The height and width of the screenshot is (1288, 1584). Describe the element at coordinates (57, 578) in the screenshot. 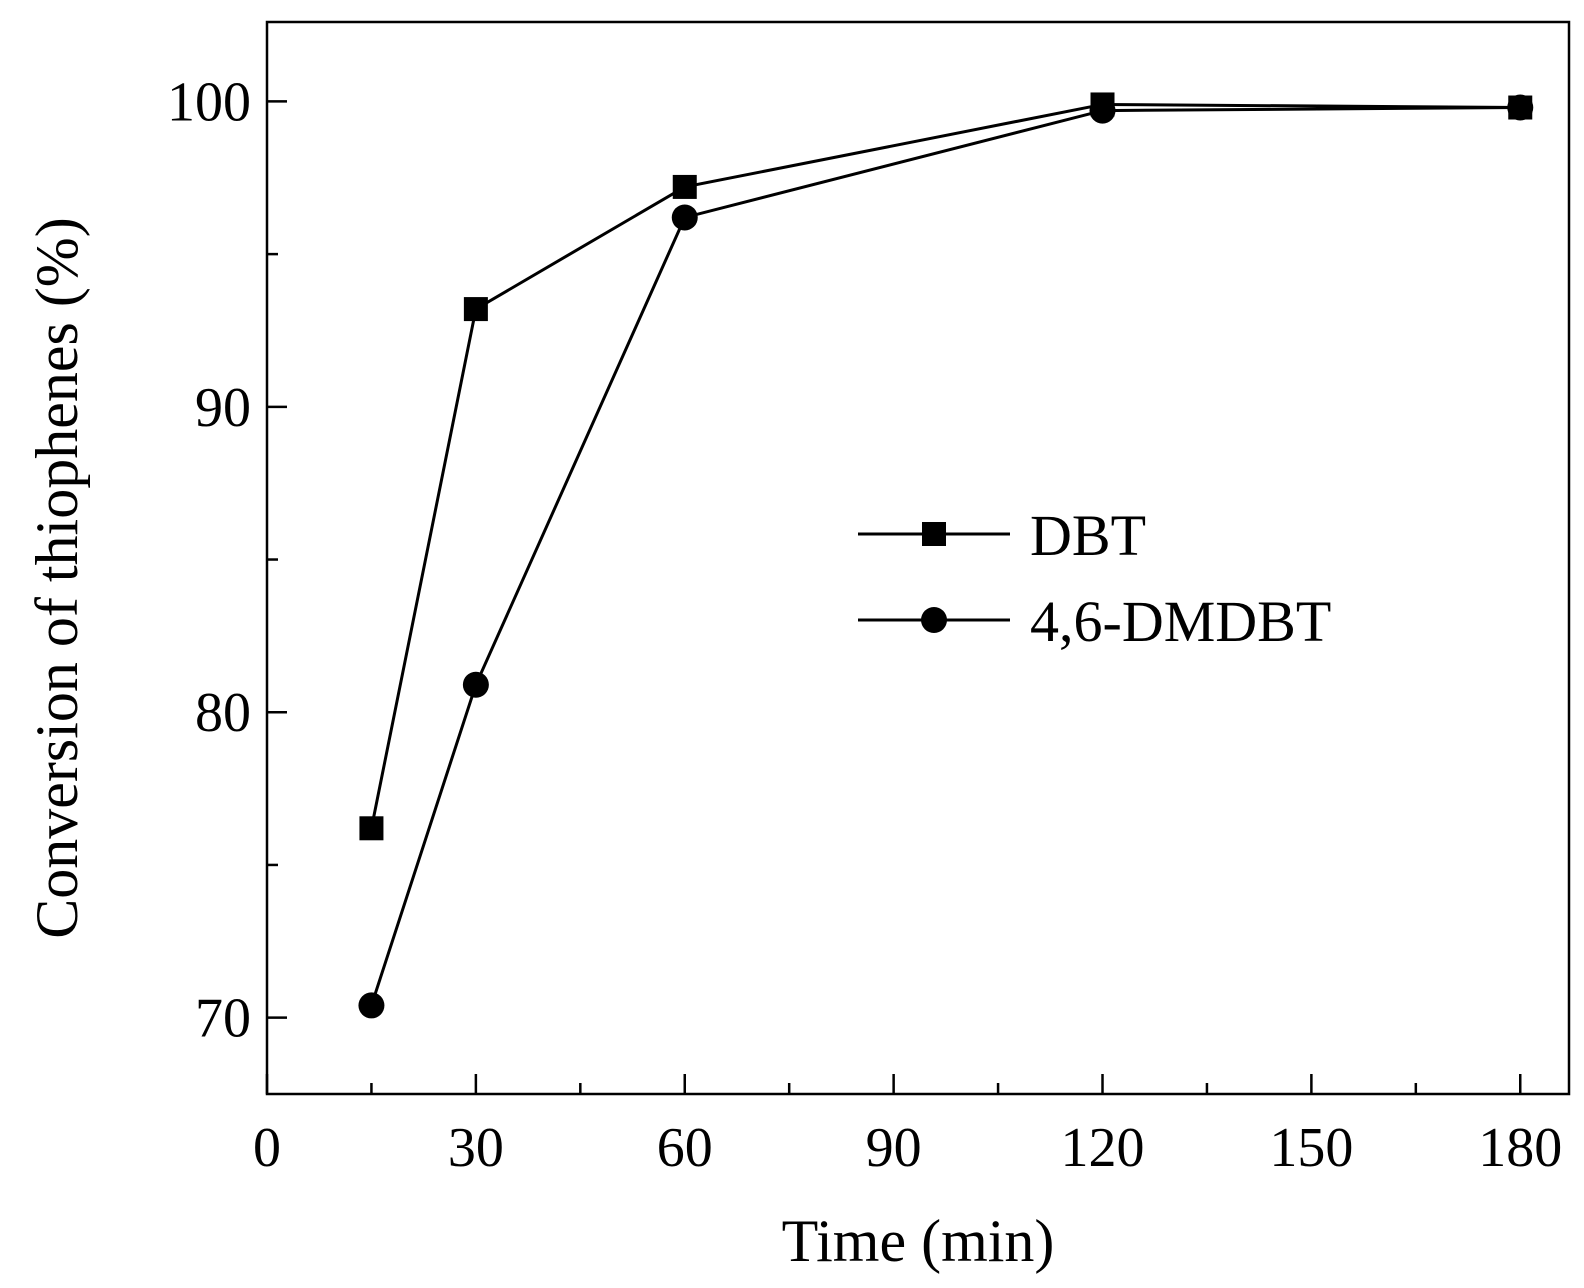

I see `y-axis-title: Conversion of thiophenes (%)` at that location.